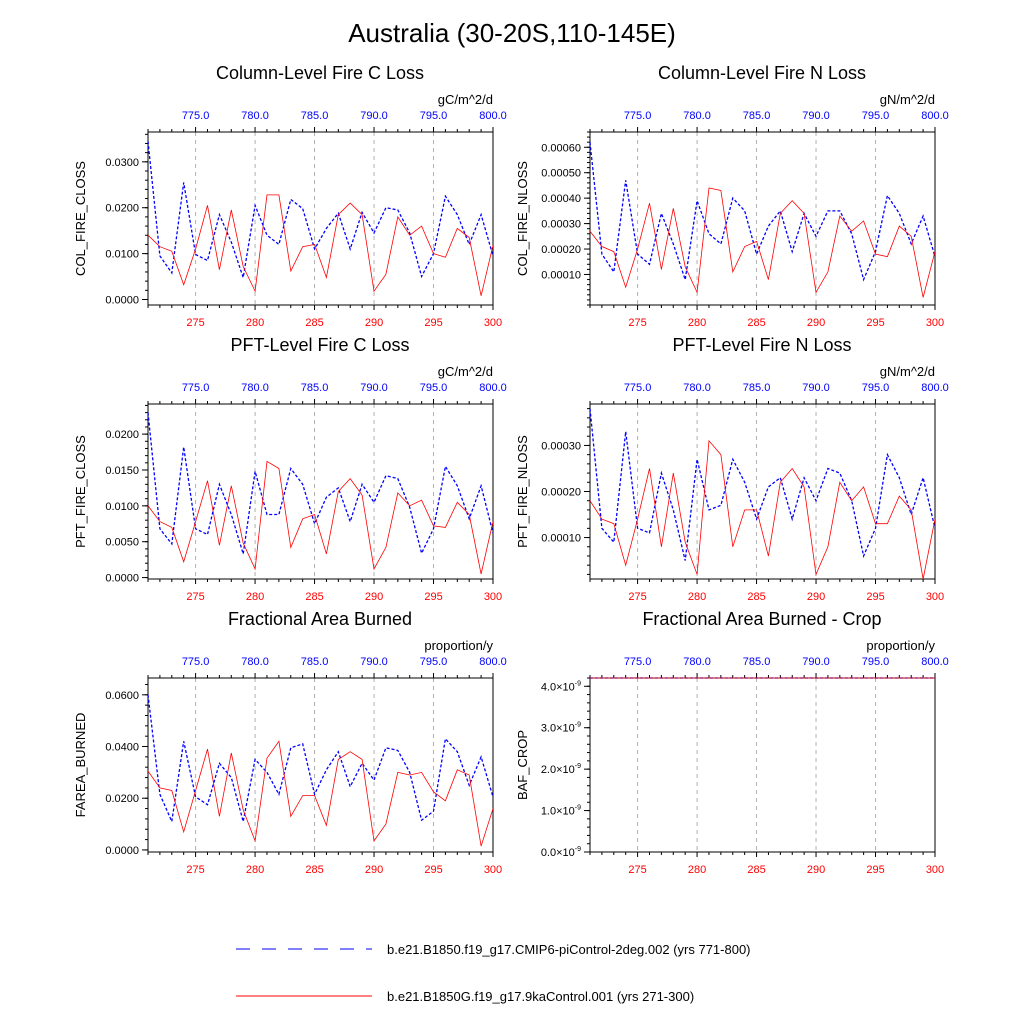 Image resolution: width=1024 pixels, height=1029 pixels. Describe the element at coordinates (80, 765) in the screenshot. I see `y-axis-label: FAREA_BURNED` at that location.